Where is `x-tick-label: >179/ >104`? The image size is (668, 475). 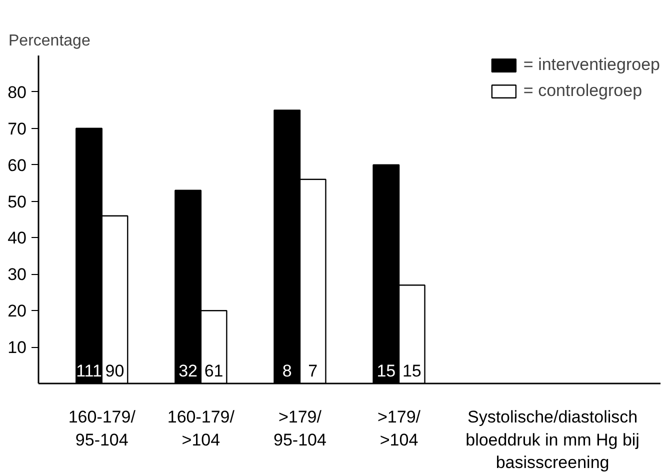
x-tick-label: >179/ >104 is located at coordinates (399, 429).